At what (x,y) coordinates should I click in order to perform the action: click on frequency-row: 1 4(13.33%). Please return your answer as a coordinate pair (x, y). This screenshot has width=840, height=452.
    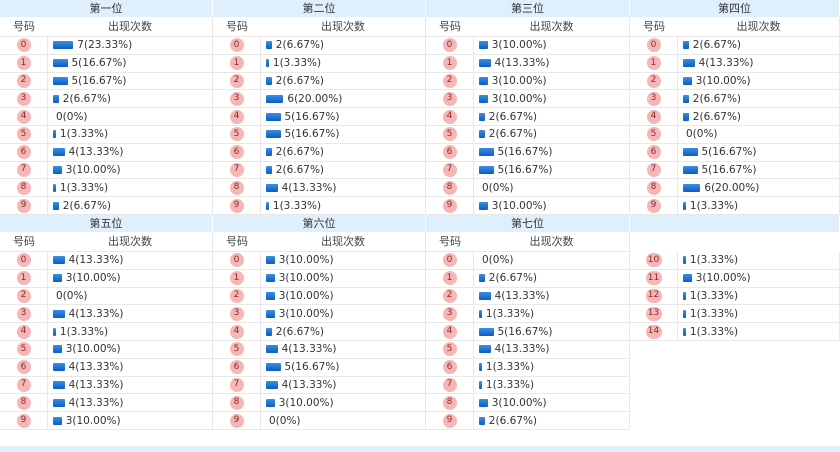
    Looking at the image, I should click on (735, 63).